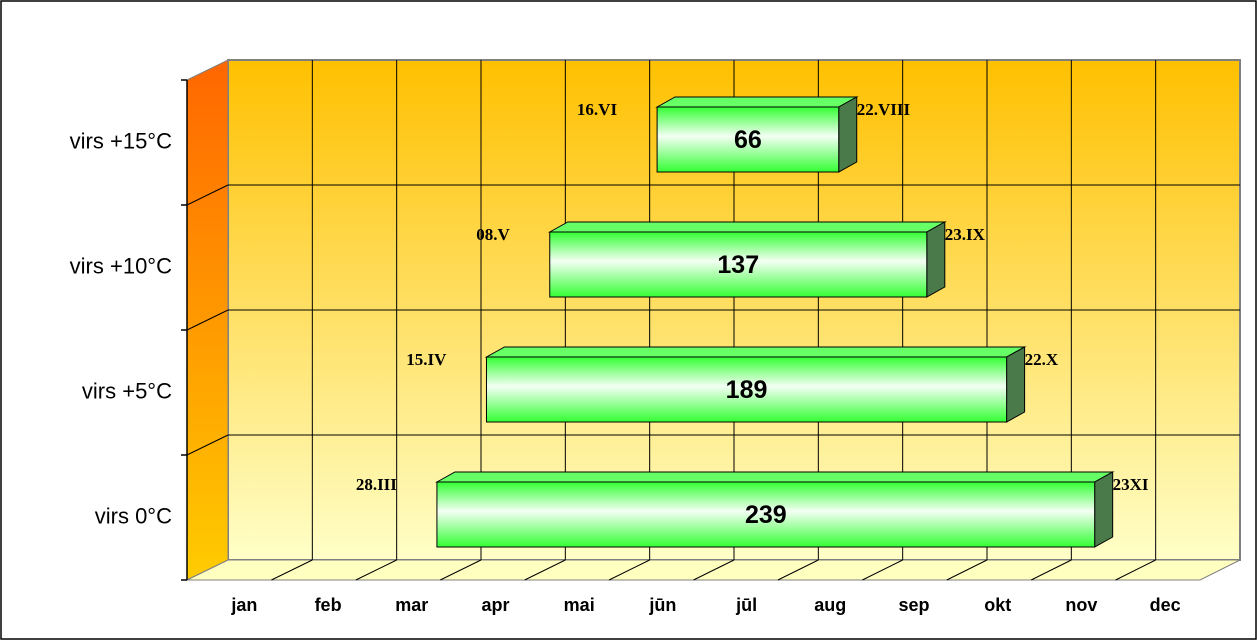 The image size is (1257, 640). What do you see at coordinates (1165, 605) in the screenshot?
I see `x-tick-label: dec` at bounding box center [1165, 605].